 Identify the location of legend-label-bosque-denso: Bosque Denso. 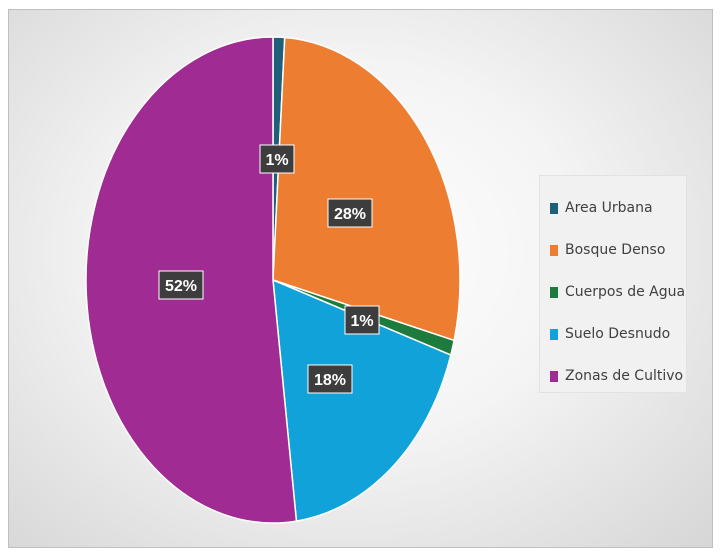
(615, 250).